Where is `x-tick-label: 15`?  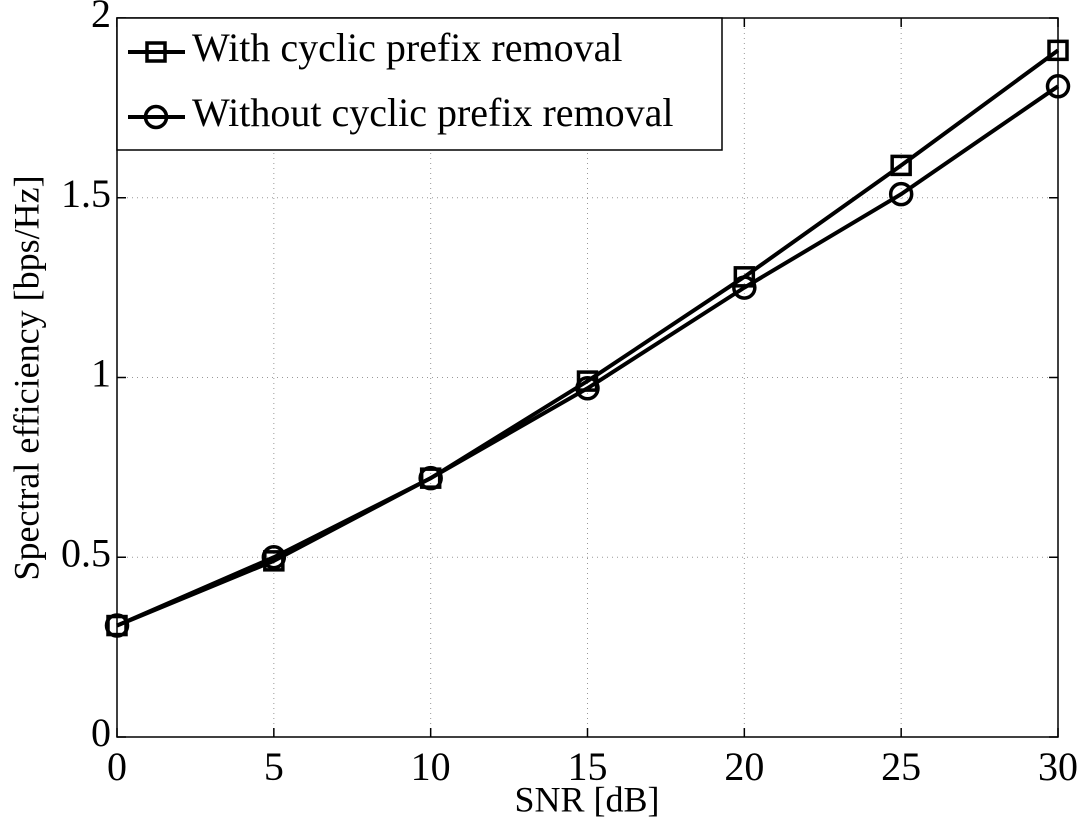 x-tick-label: 15 is located at coordinates (588, 766).